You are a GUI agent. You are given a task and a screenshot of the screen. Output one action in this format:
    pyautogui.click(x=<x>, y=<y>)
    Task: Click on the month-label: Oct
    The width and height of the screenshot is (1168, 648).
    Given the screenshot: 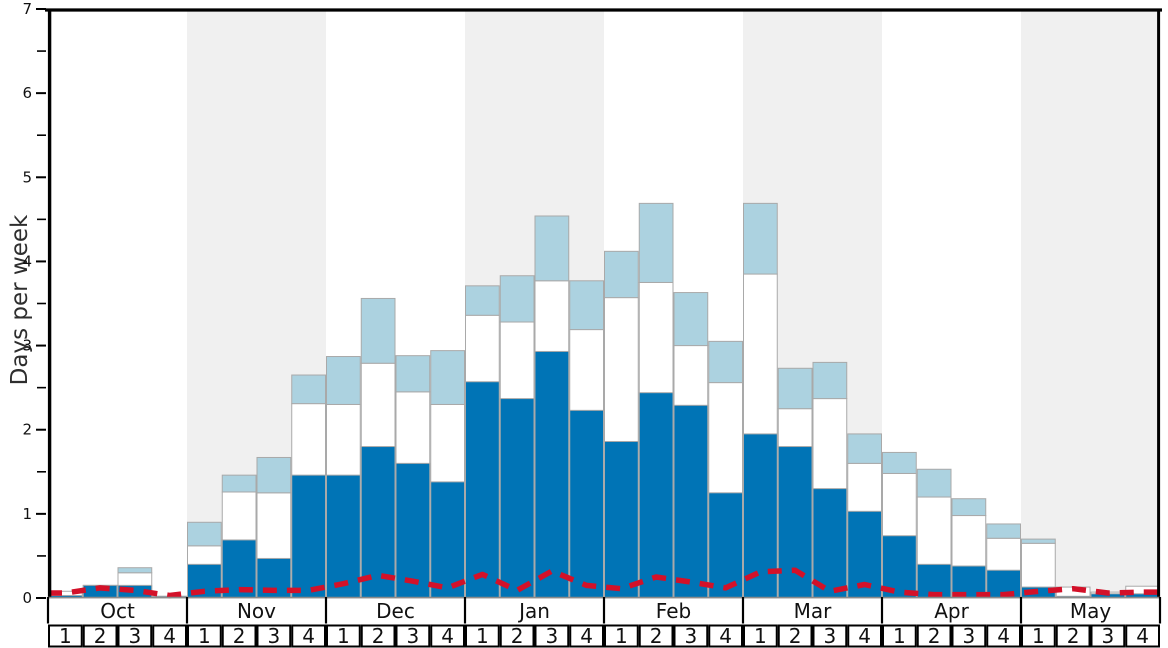 What is the action you would take?
    pyautogui.click(x=117, y=611)
    